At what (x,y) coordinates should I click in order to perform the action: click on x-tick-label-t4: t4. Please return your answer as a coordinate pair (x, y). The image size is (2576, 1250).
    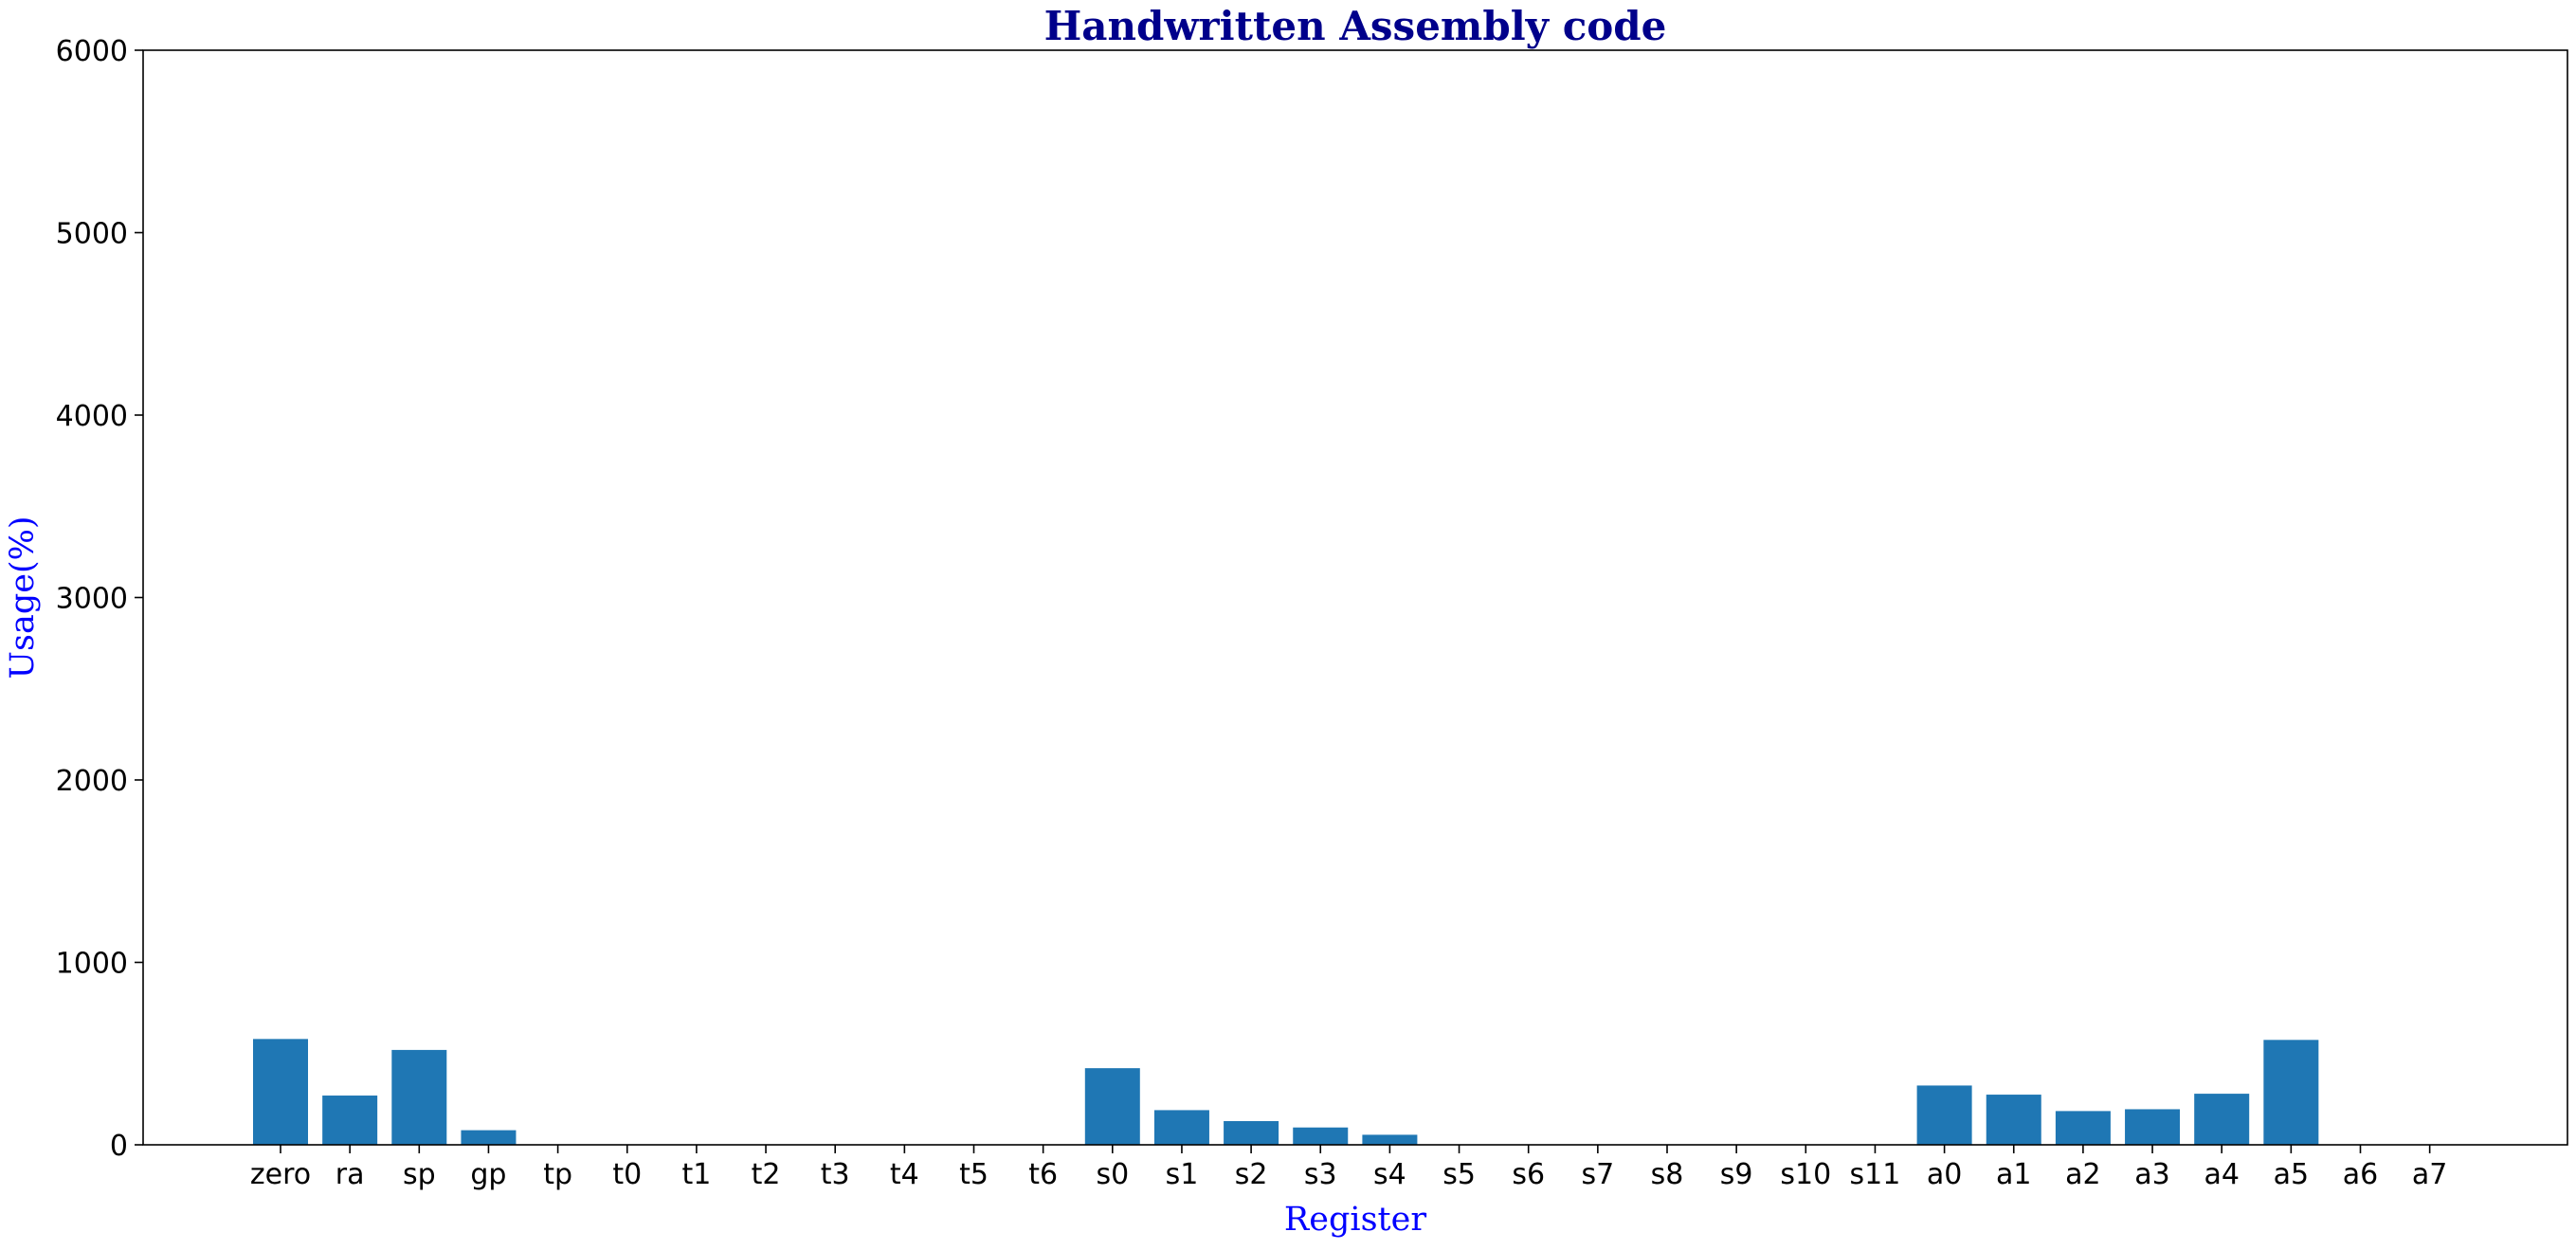
    Looking at the image, I should click on (904, 1174).